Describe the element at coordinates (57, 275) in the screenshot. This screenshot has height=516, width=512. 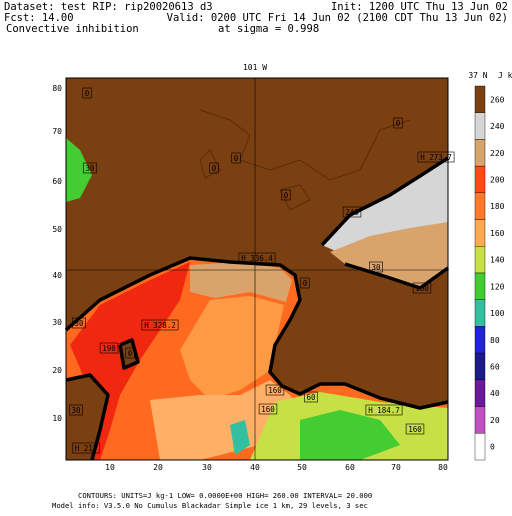
I see `y-axis-label: 40` at that location.